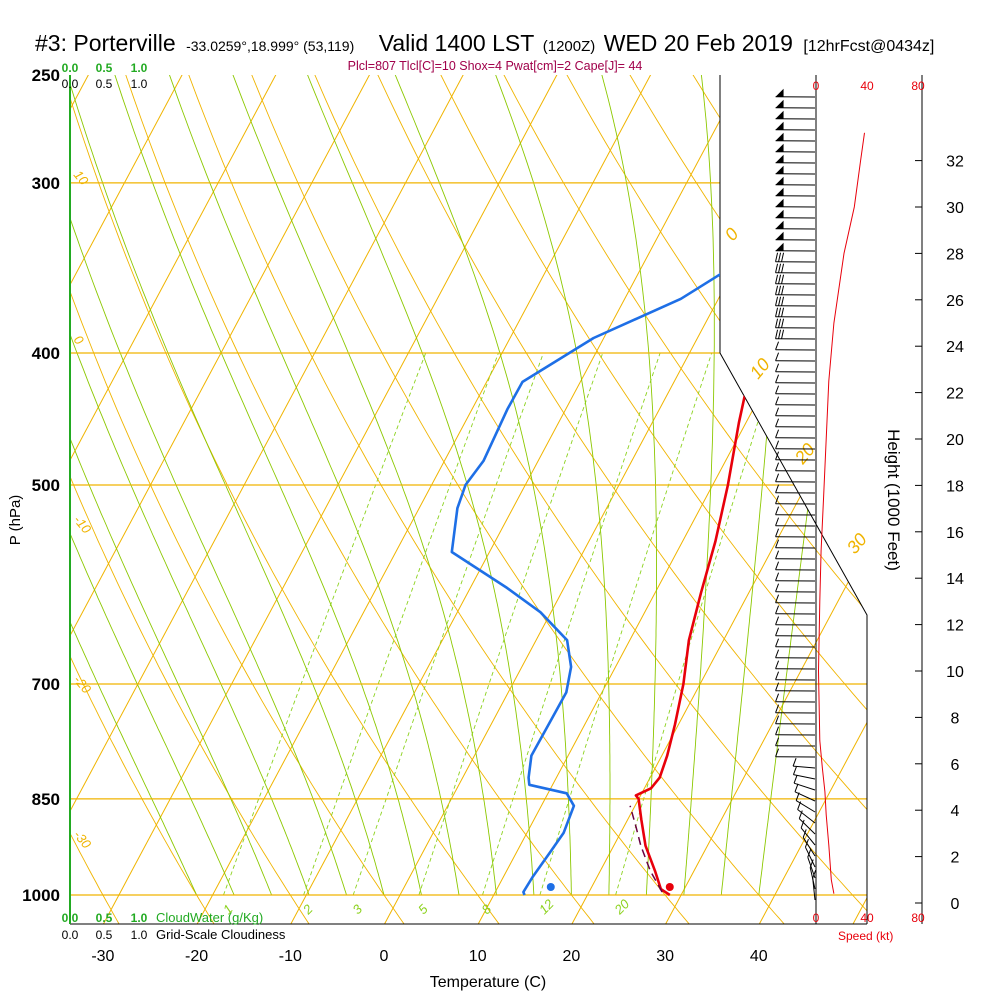  I want to click on height-tick-label: 2, so click(955, 858).